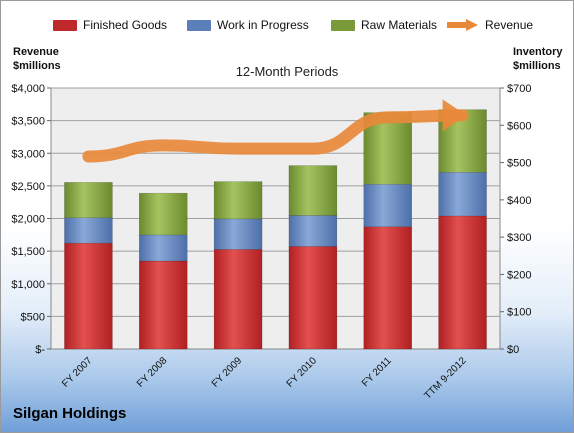 Image resolution: width=574 pixels, height=433 pixels. What do you see at coordinates (519, 164) in the screenshot?
I see `right-tick-label: $500` at bounding box center [519, 164].